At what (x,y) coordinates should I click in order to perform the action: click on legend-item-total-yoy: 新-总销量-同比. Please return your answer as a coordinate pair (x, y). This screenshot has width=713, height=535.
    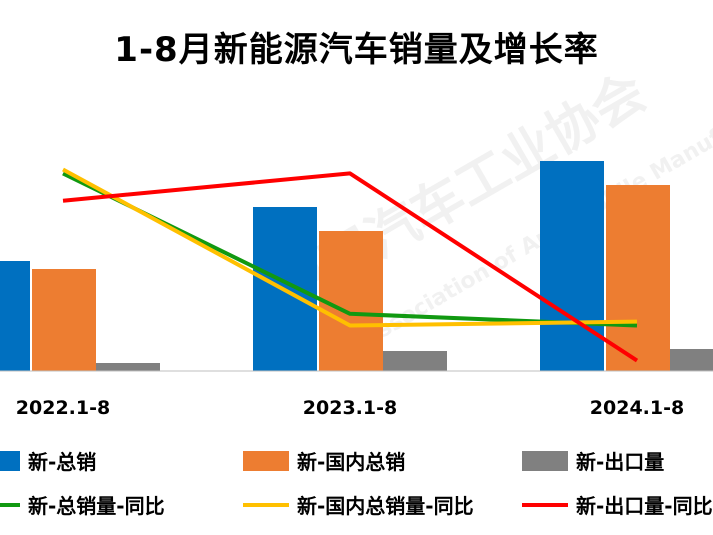
    Looking at the image, I should click on (82, 504).